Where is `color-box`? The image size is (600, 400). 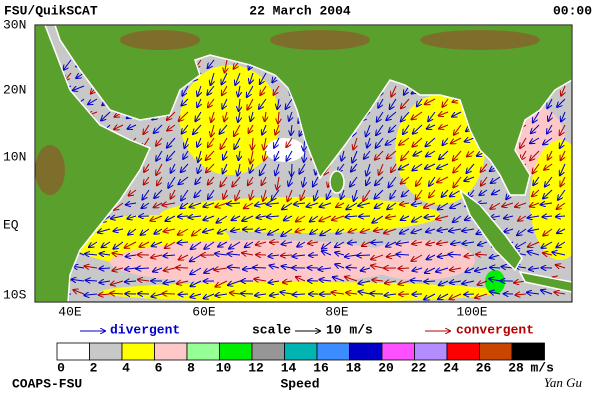 color-box is located at coordinates (463, 351).